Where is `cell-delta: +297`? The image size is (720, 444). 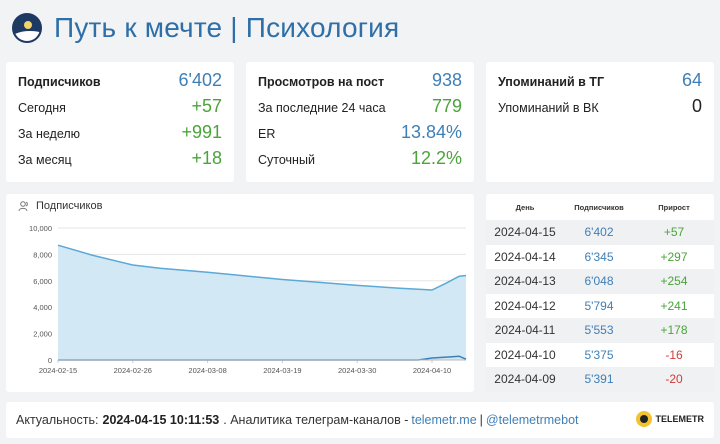 cell-delta: +297 is located at coordinates (674, 256).